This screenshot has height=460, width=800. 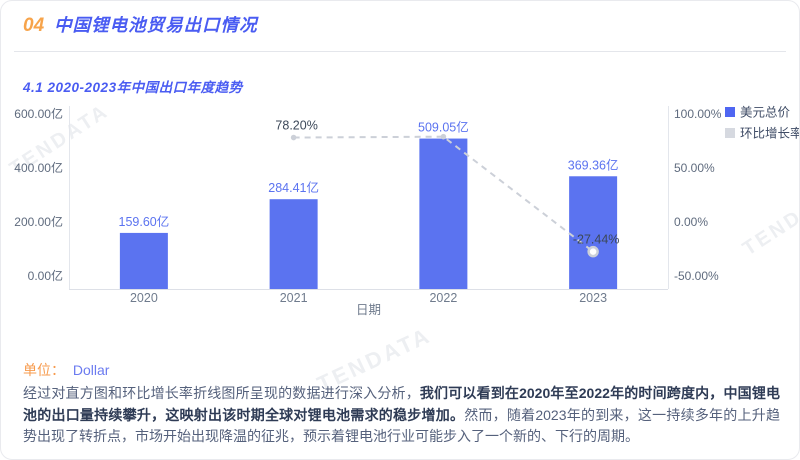 I want to click on bar-2022, so click(x=443, y=213).